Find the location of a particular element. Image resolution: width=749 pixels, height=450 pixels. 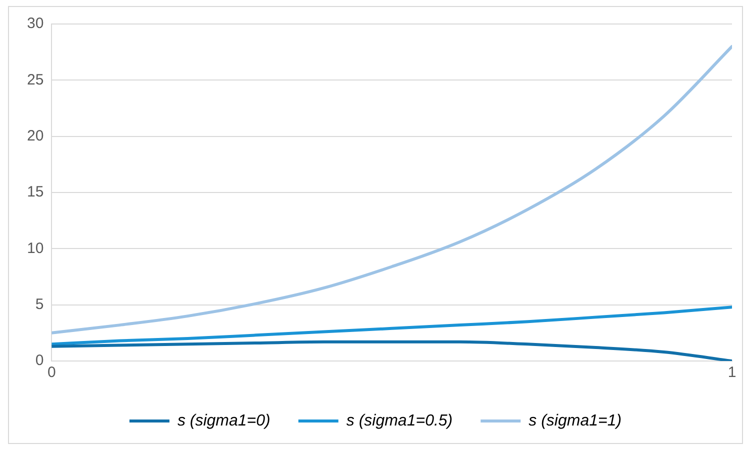

line-series is located at coordinates (392, 326).